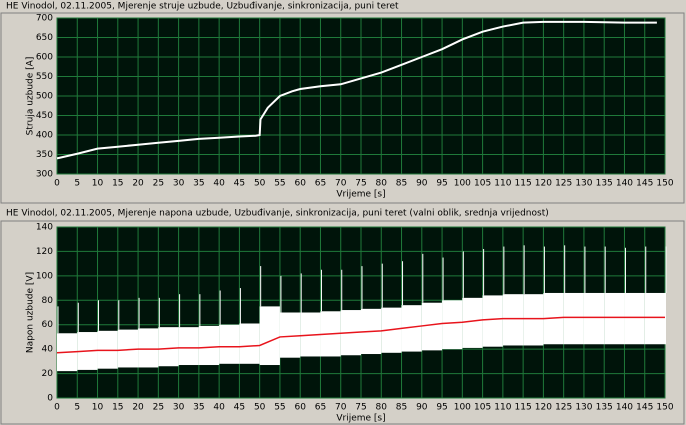  Describe the element at coordinates (44, 175) in the screenshot. I see `y-tick-label: 300` at that location.